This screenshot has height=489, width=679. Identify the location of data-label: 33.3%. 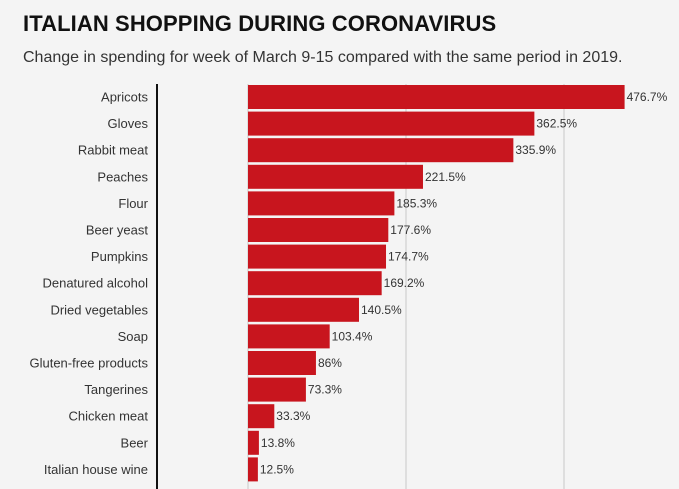
(293, 416).